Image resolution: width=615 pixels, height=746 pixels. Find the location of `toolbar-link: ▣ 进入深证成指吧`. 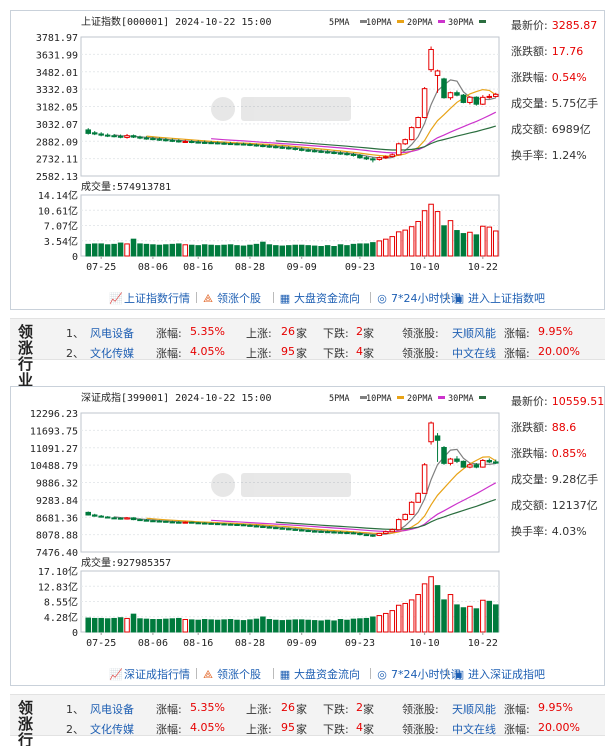

toolbar-link: ▣ 进入深证成指吧 is located at coordinates (499, 674).